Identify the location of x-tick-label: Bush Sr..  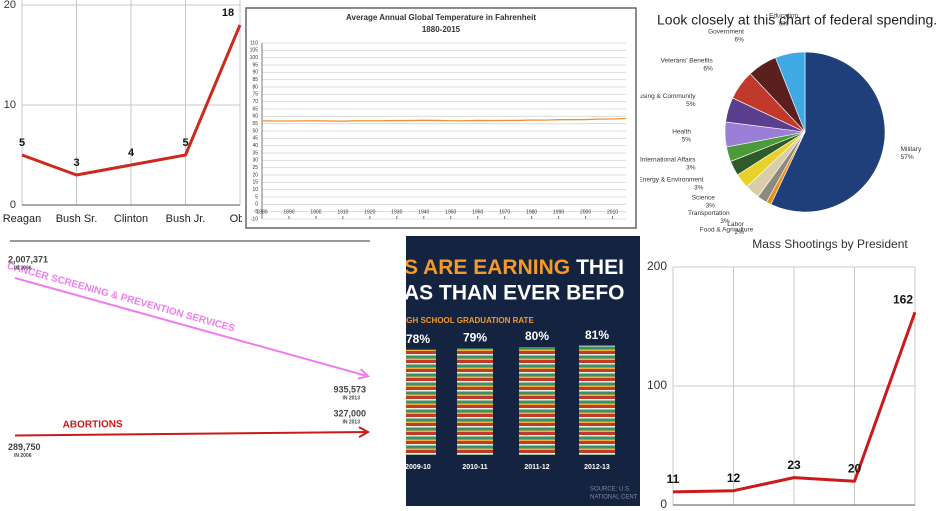
(77, 219).